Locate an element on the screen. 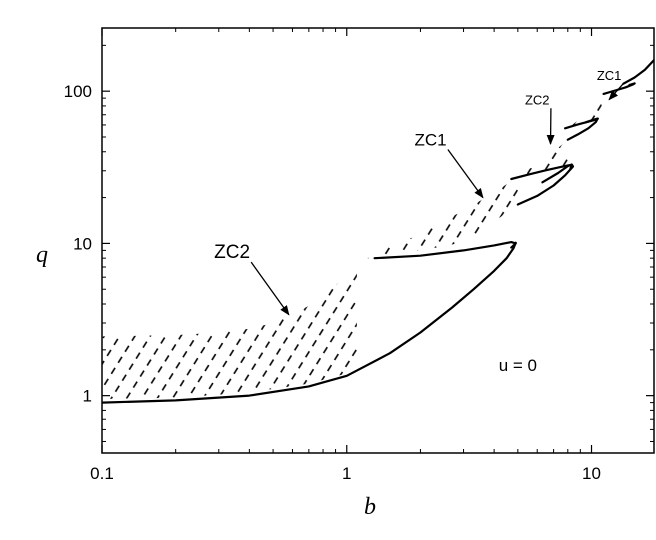 The image size is (656, 540). x-tick-label: 0.1 is located at coordinates (102, 473).